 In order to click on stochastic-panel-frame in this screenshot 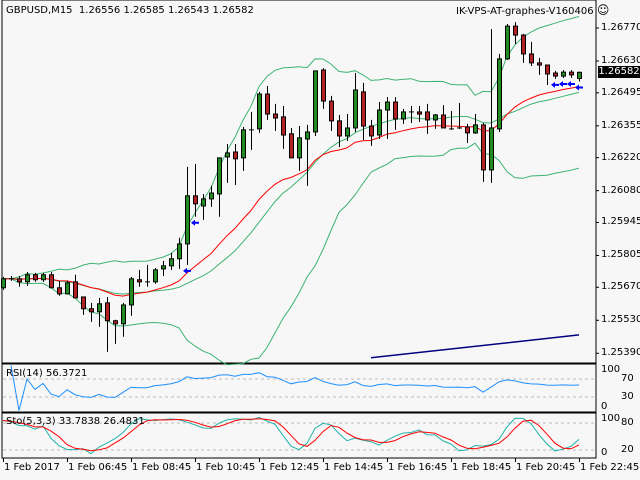, I will do `click(299, 435)`.